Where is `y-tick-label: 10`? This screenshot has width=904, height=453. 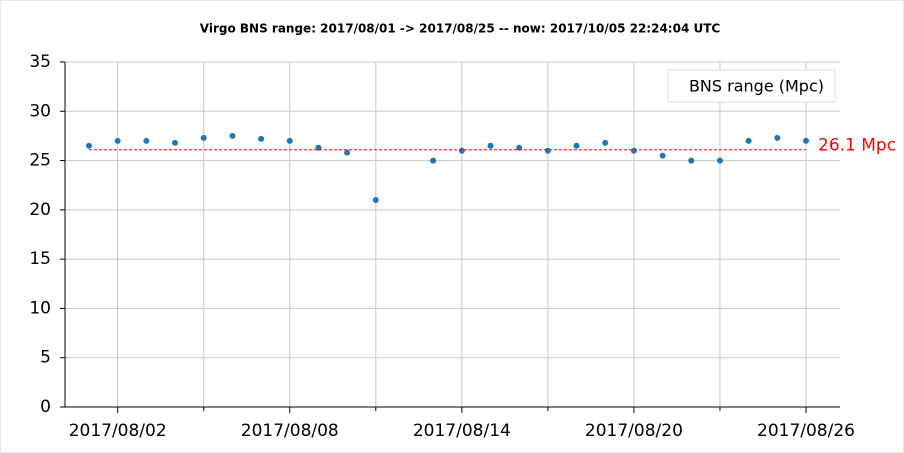 y-tick-label: 10 is located at coordinates (40, 308).